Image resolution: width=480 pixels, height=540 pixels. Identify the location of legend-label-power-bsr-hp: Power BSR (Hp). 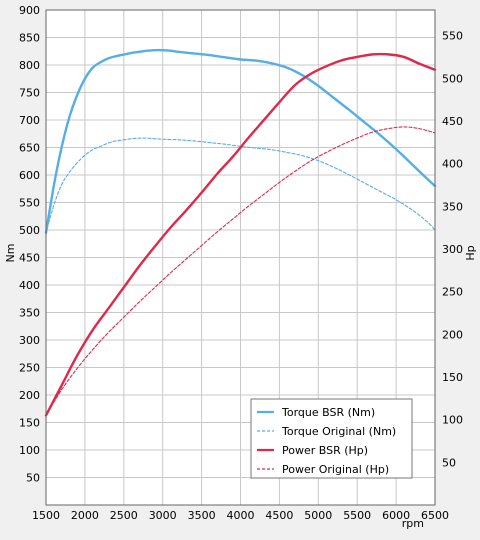
(325, 450).